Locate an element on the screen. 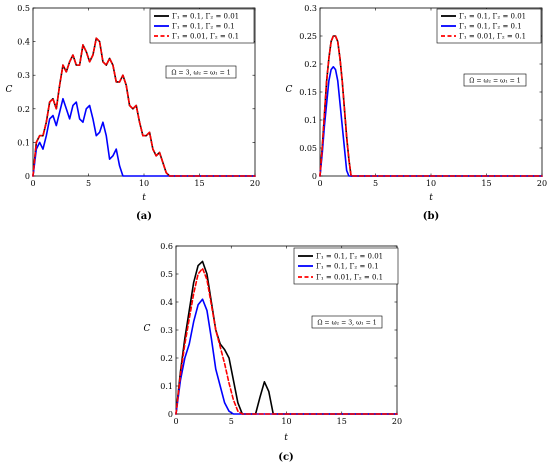  panel-a-legend-label-3: Γ₁ = 0.01, Γ₂ = 0.1 is located at coordinates (205, 37).